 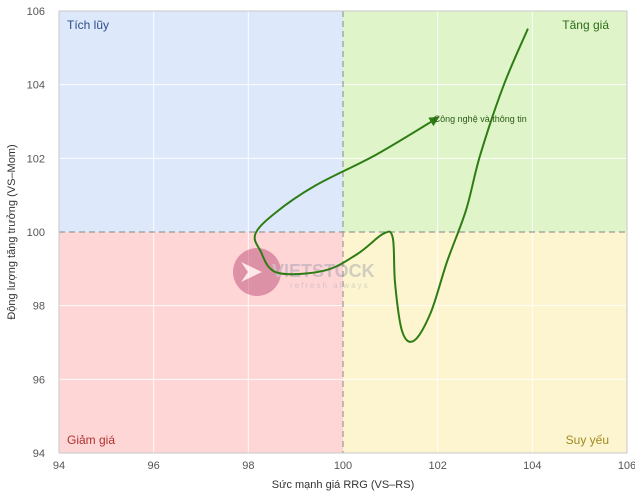 What do you see at coordinates (248, 466) in the screenshot?
I see `x-tick-label: 98` at bounding box center [248, 466].